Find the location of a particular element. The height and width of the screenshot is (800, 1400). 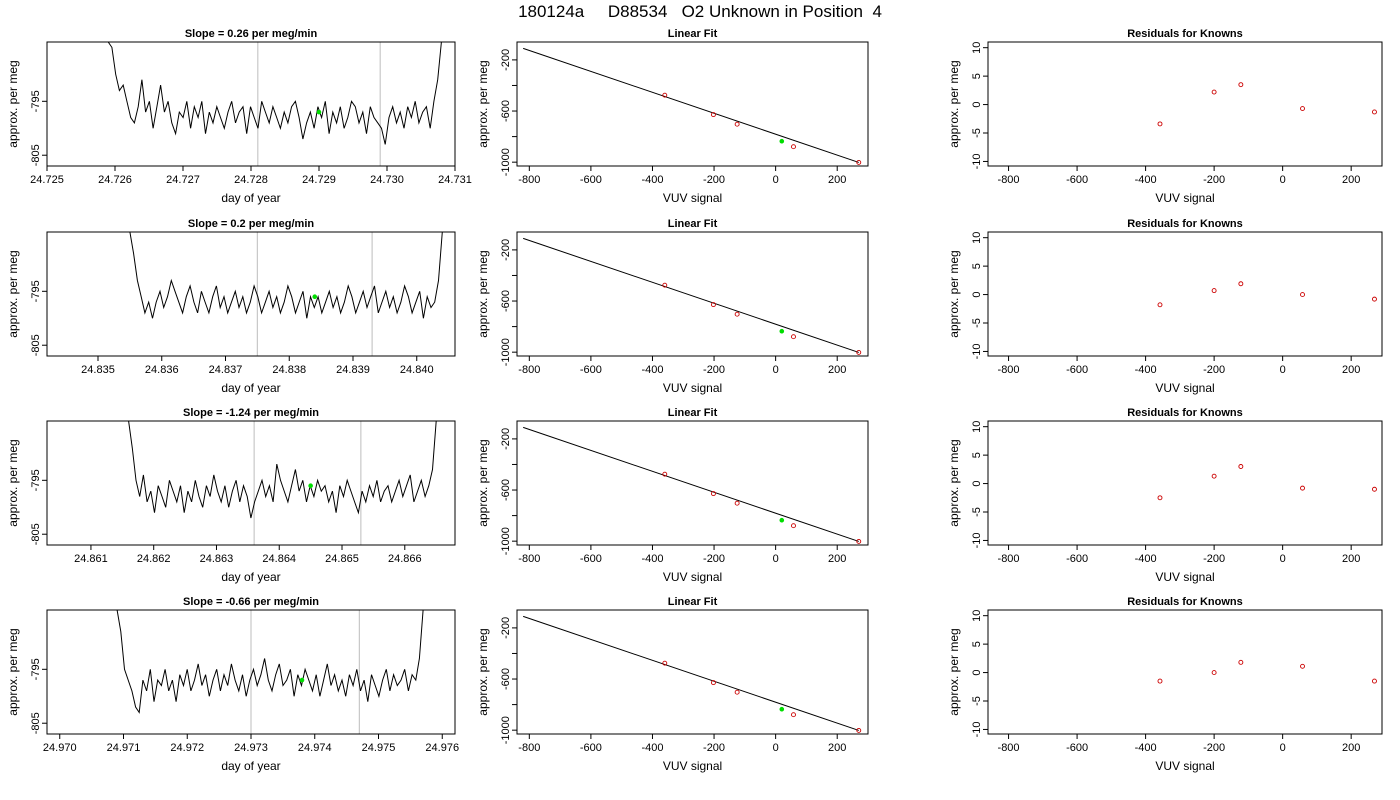

y-tick-label: 10 is located at coordinates (977, 48).